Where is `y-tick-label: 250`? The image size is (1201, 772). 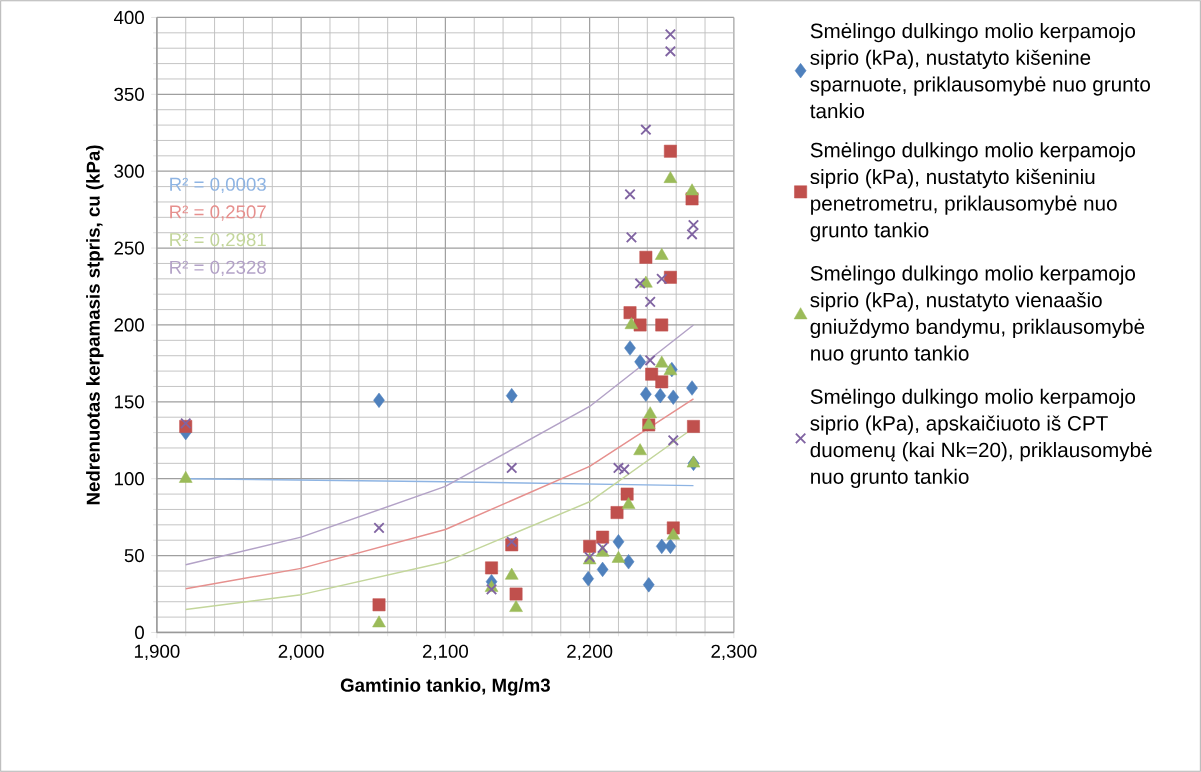 y-tick-label: 250 is located at coordinates (129, 248).